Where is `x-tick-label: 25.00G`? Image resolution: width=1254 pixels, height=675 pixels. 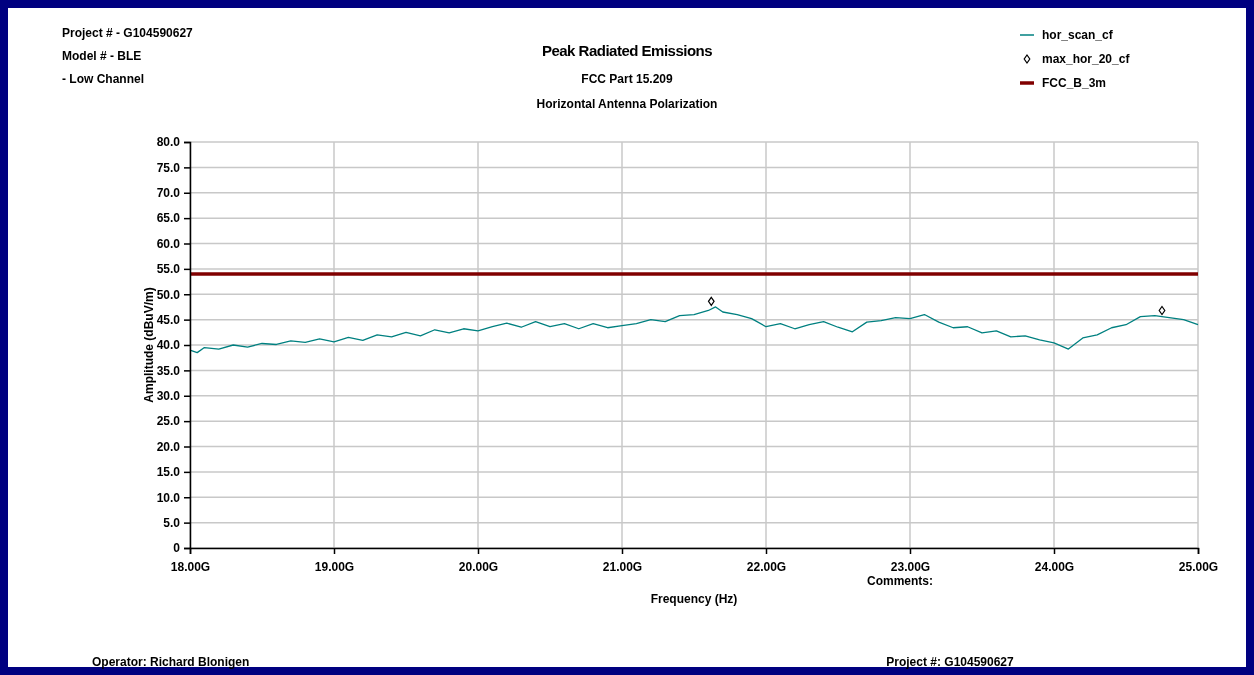 x-tick-label: 25.00G is located at coordinates (1198, 566).